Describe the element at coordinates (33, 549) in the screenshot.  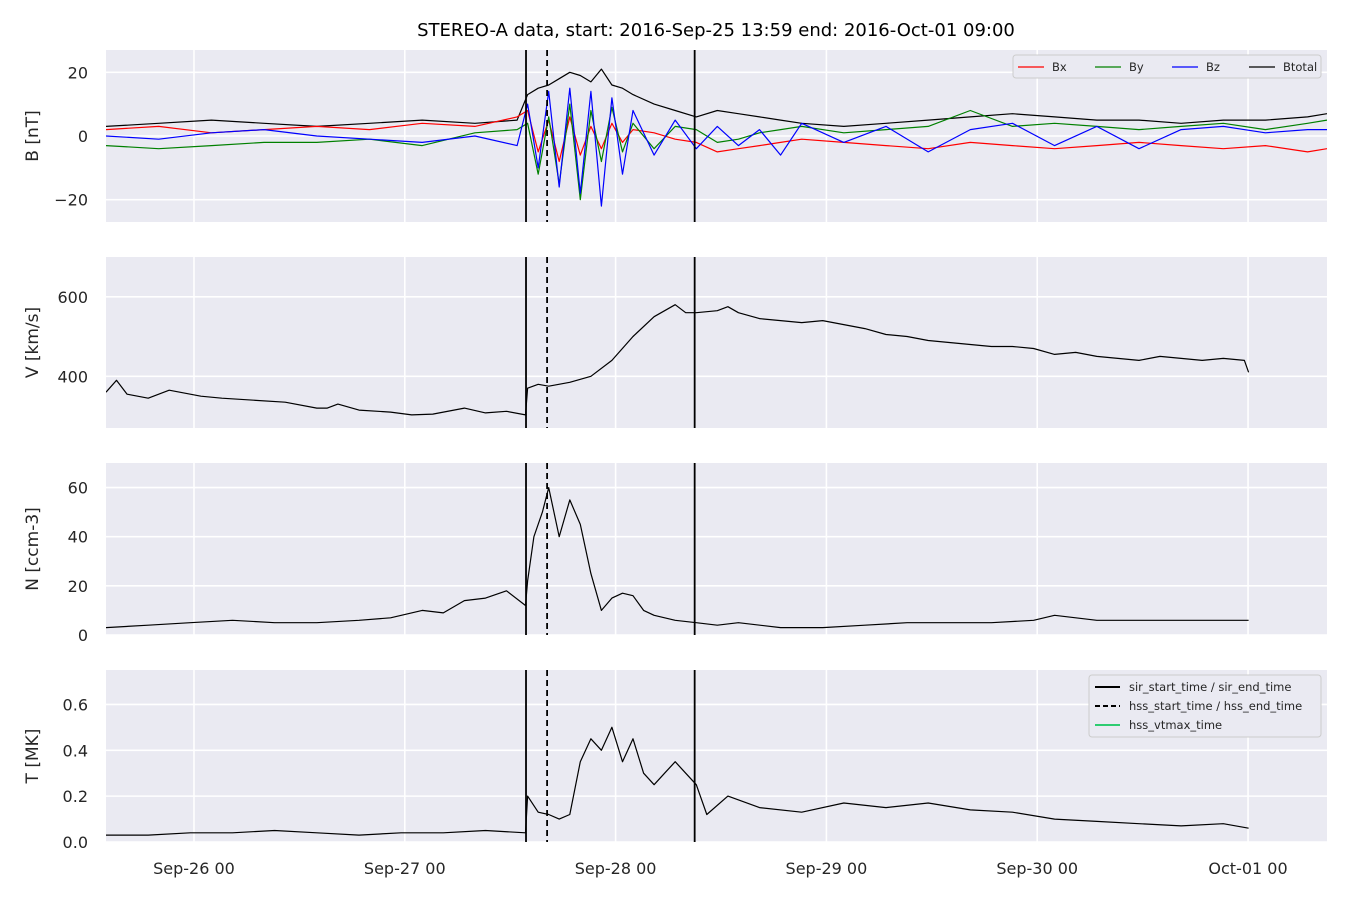
I see `density-y-axis-label: N [ccm-3]` at that location.